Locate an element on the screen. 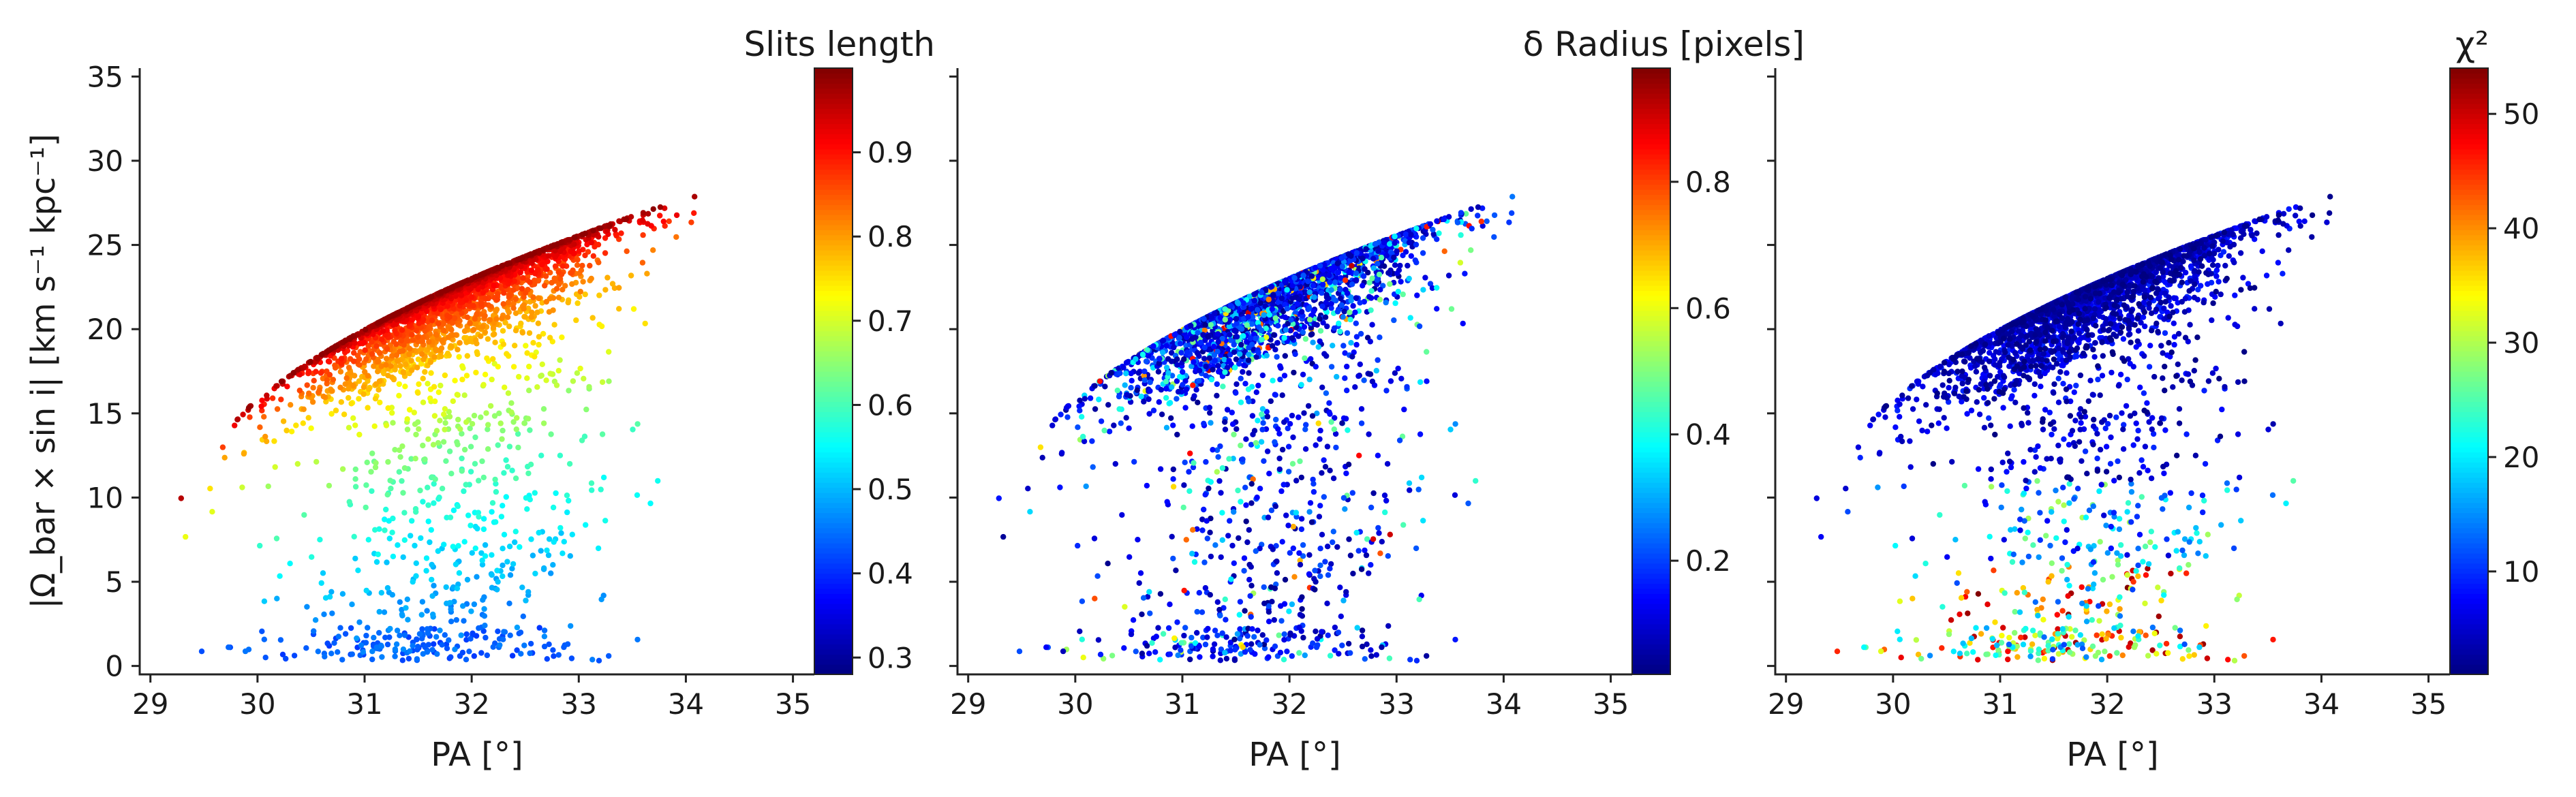  y-tick-label: 35 is located at coordinates (105, 76).